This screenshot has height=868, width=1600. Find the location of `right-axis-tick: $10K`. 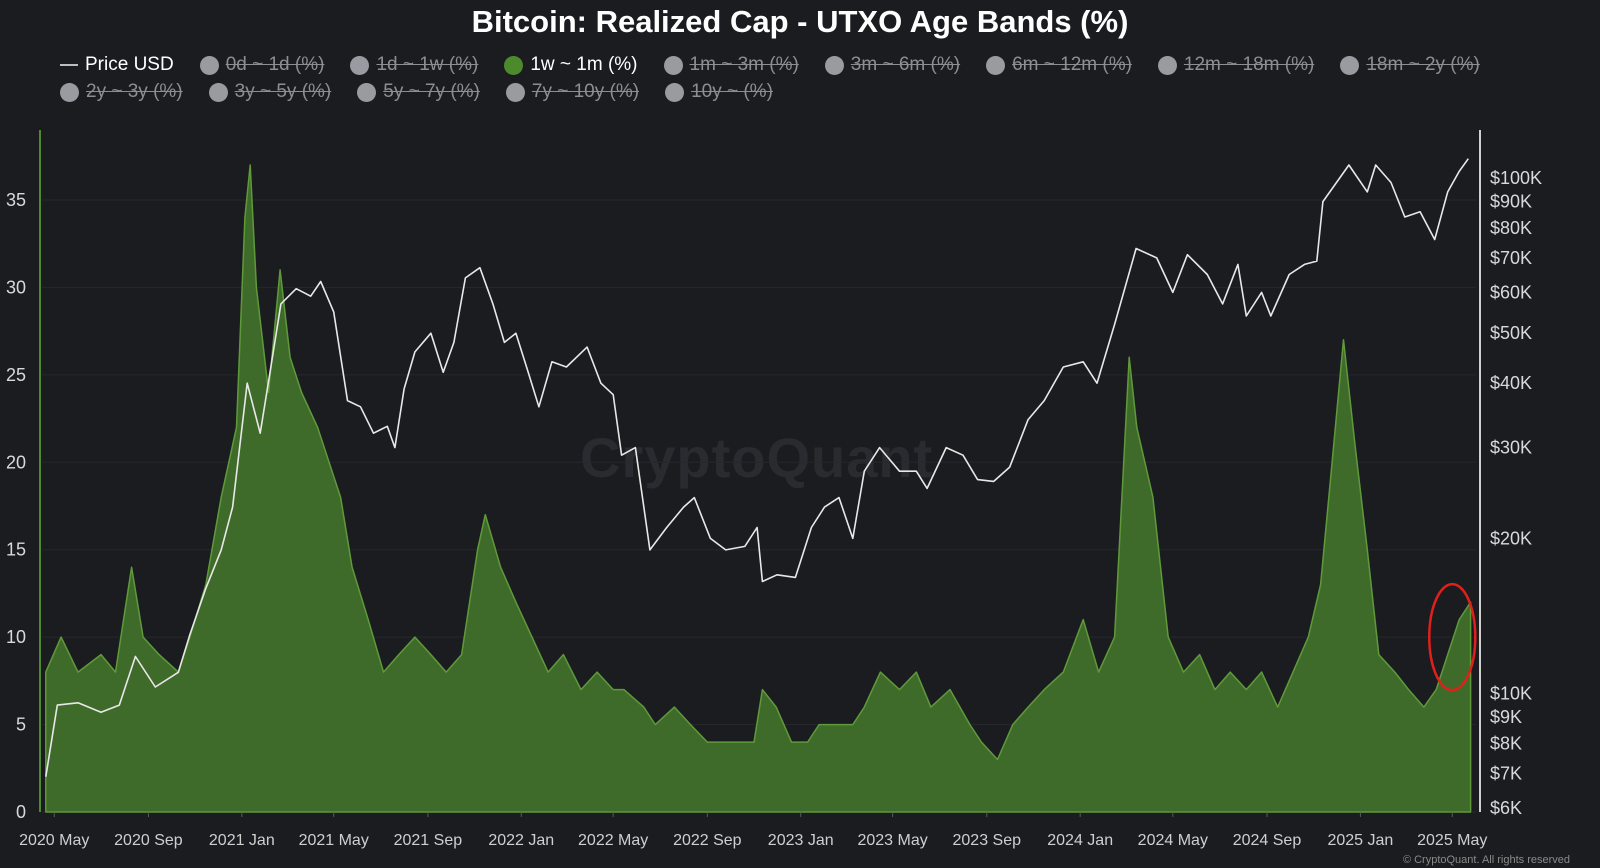

right-axis-tick: $10K is located at coordinates (1511, 694).